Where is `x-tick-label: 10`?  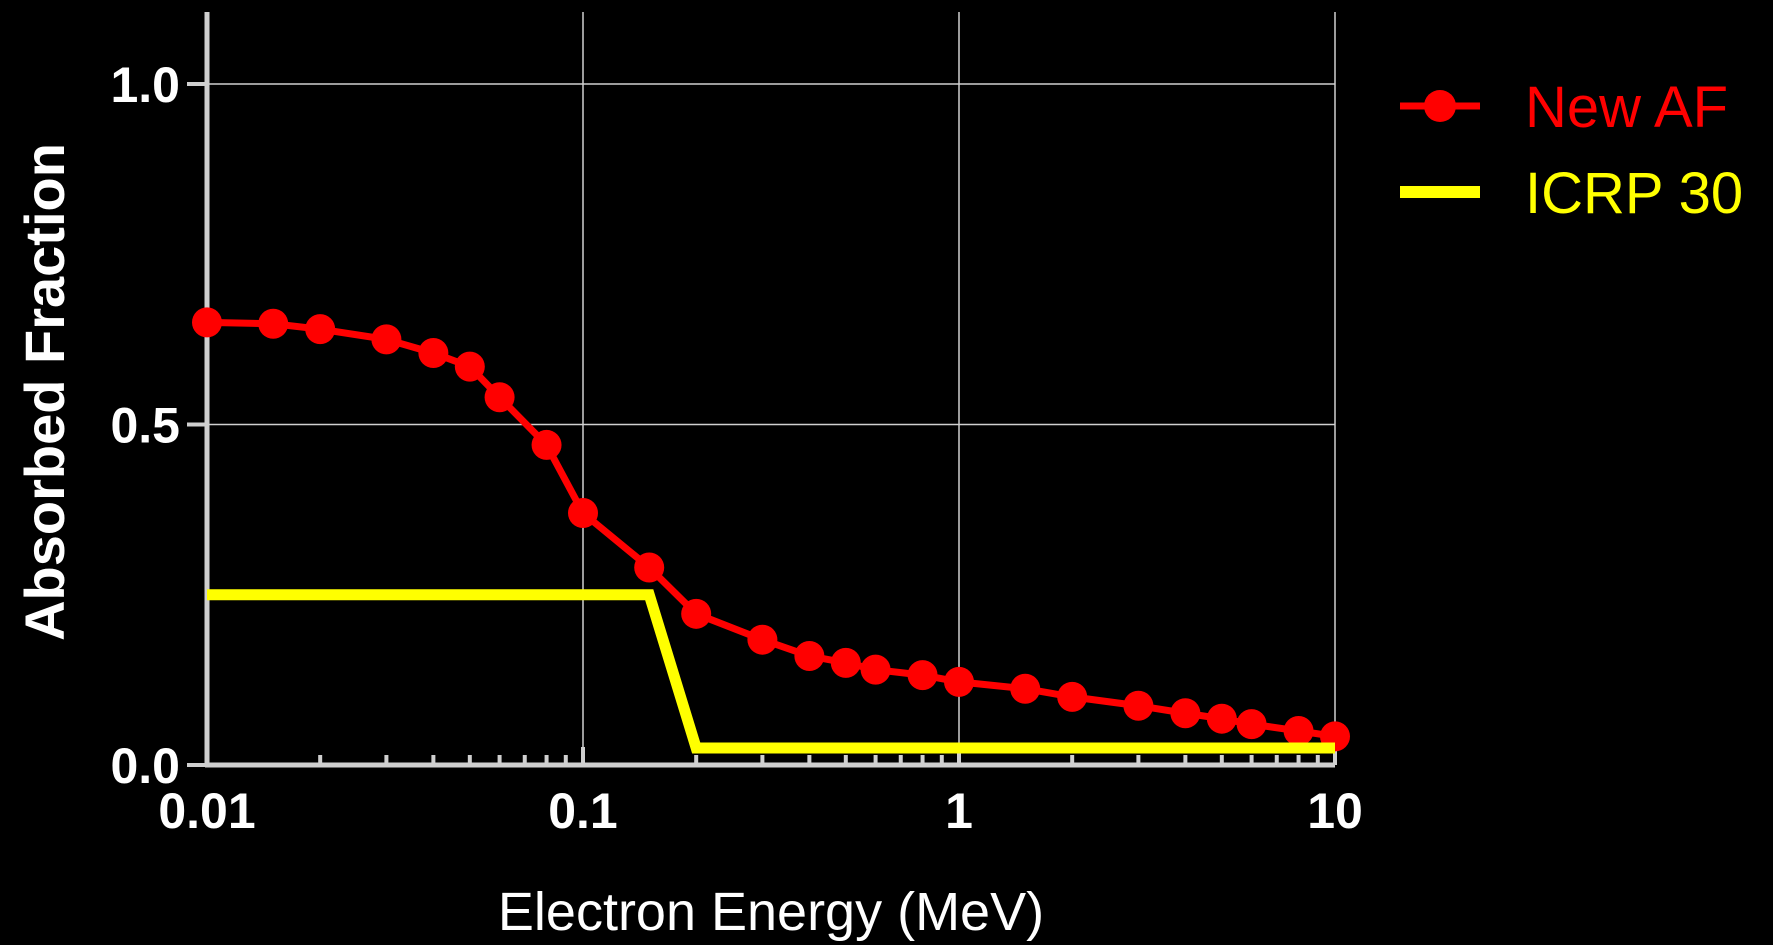
x-tick-label: 10 is located at coordinates (1335, 811).